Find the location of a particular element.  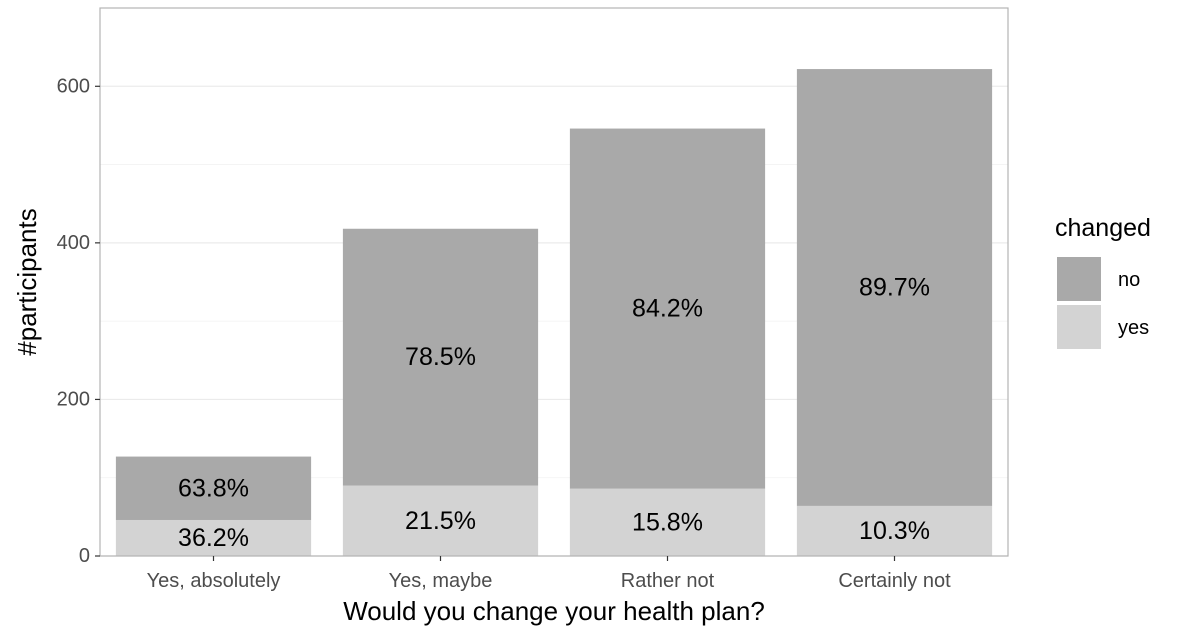

x-tick-label: Certainly not is located at coordinates (894, 581).